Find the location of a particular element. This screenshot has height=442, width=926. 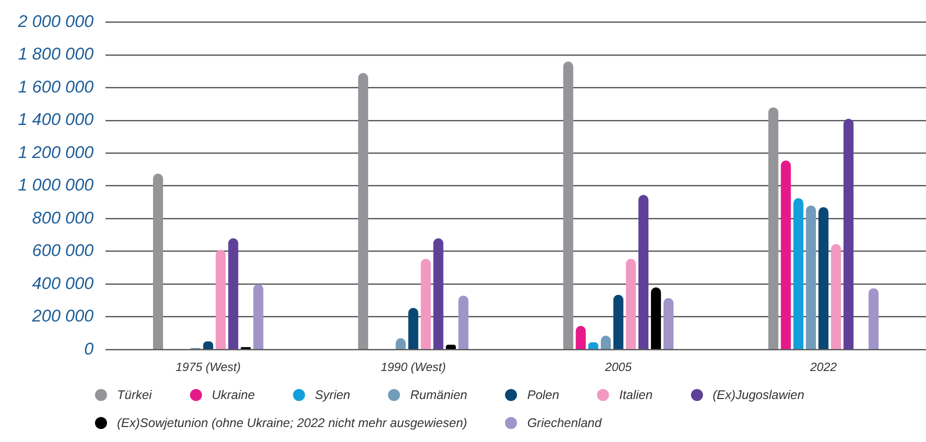

legend-label: Ukraine is located at coordinates (233, 395).